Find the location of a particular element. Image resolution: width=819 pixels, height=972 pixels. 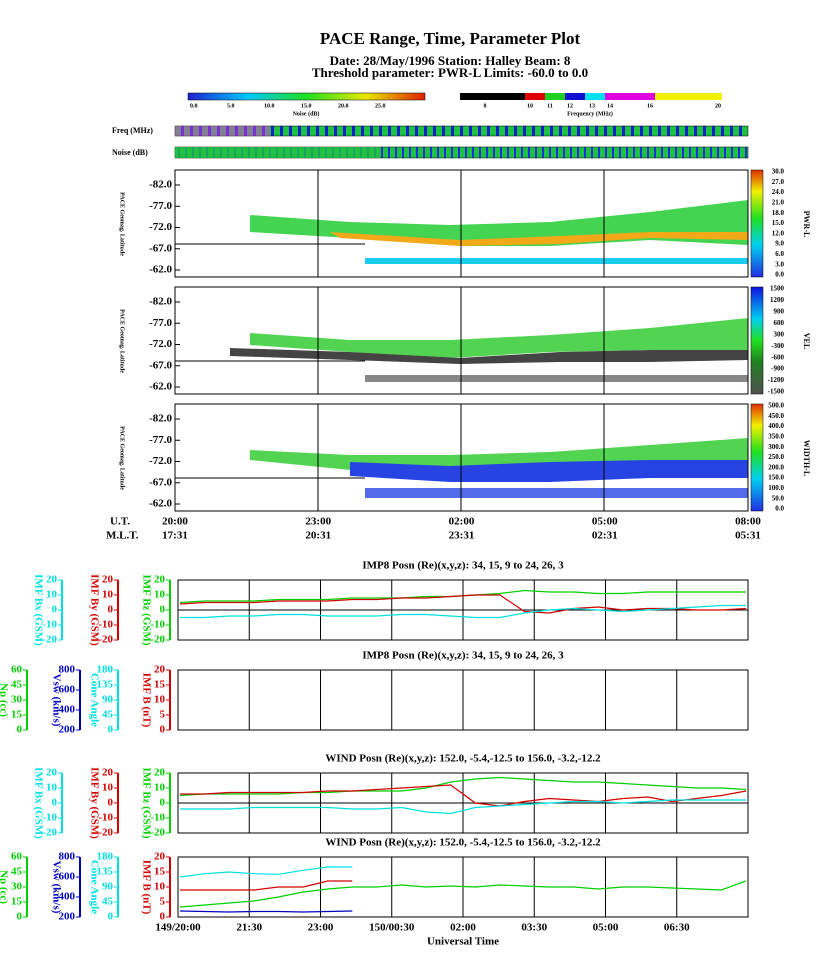

axis-tick-label: 135 is located at coordinates (105, 872).